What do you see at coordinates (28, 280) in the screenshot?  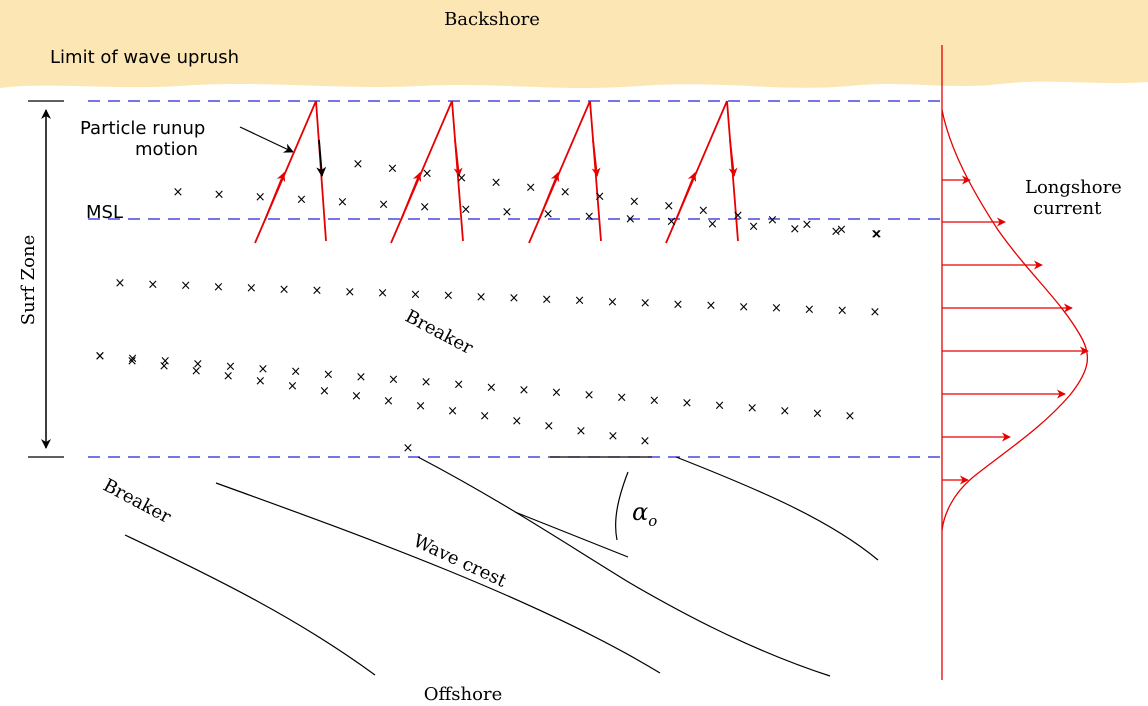 I see `surf-zone-label: Surf Zone` at bounding box center [28, 280].